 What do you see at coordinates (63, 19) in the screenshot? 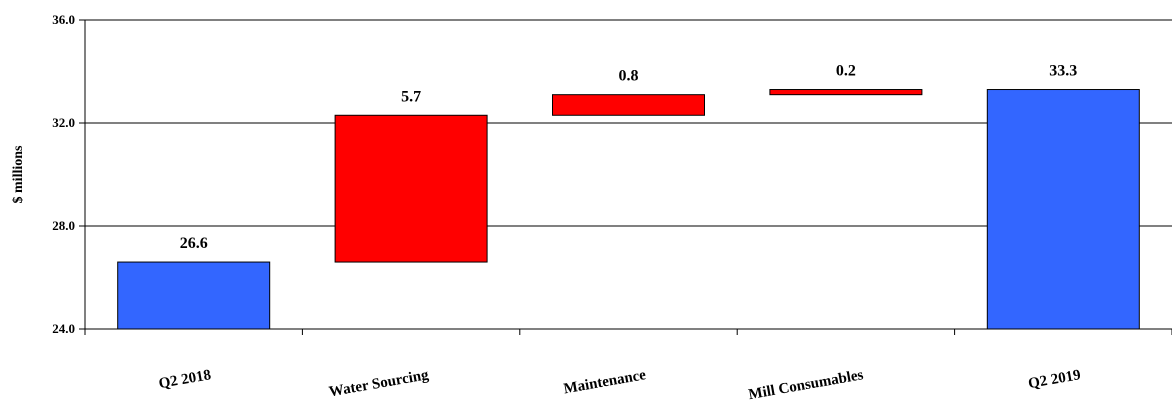
I see `y-tick-label: 36.0` at bounding box center [63, 19].